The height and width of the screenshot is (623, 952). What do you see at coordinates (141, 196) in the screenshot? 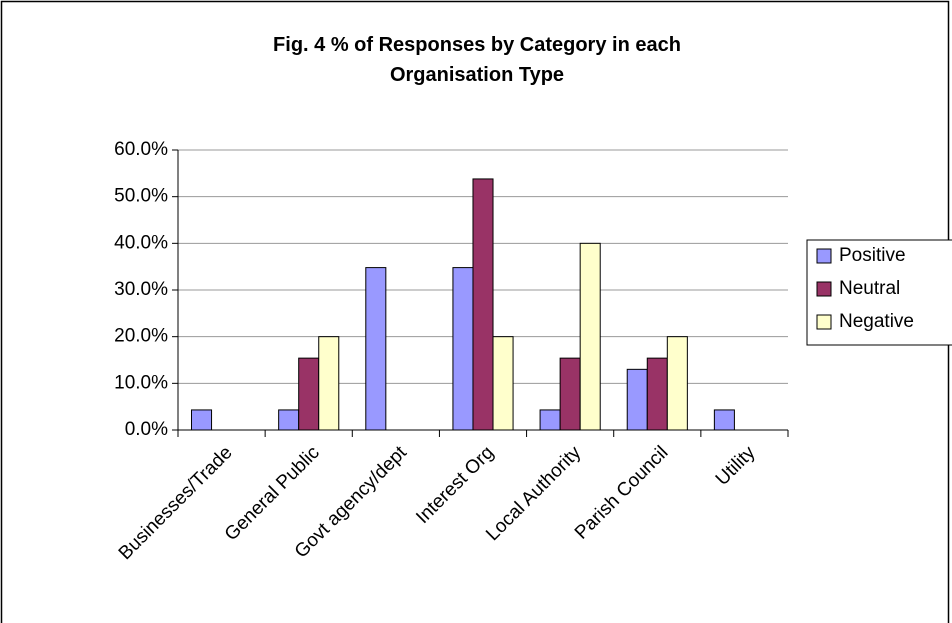
I see `y-tick-label: 50.0%` at bounding box center [141, 196].